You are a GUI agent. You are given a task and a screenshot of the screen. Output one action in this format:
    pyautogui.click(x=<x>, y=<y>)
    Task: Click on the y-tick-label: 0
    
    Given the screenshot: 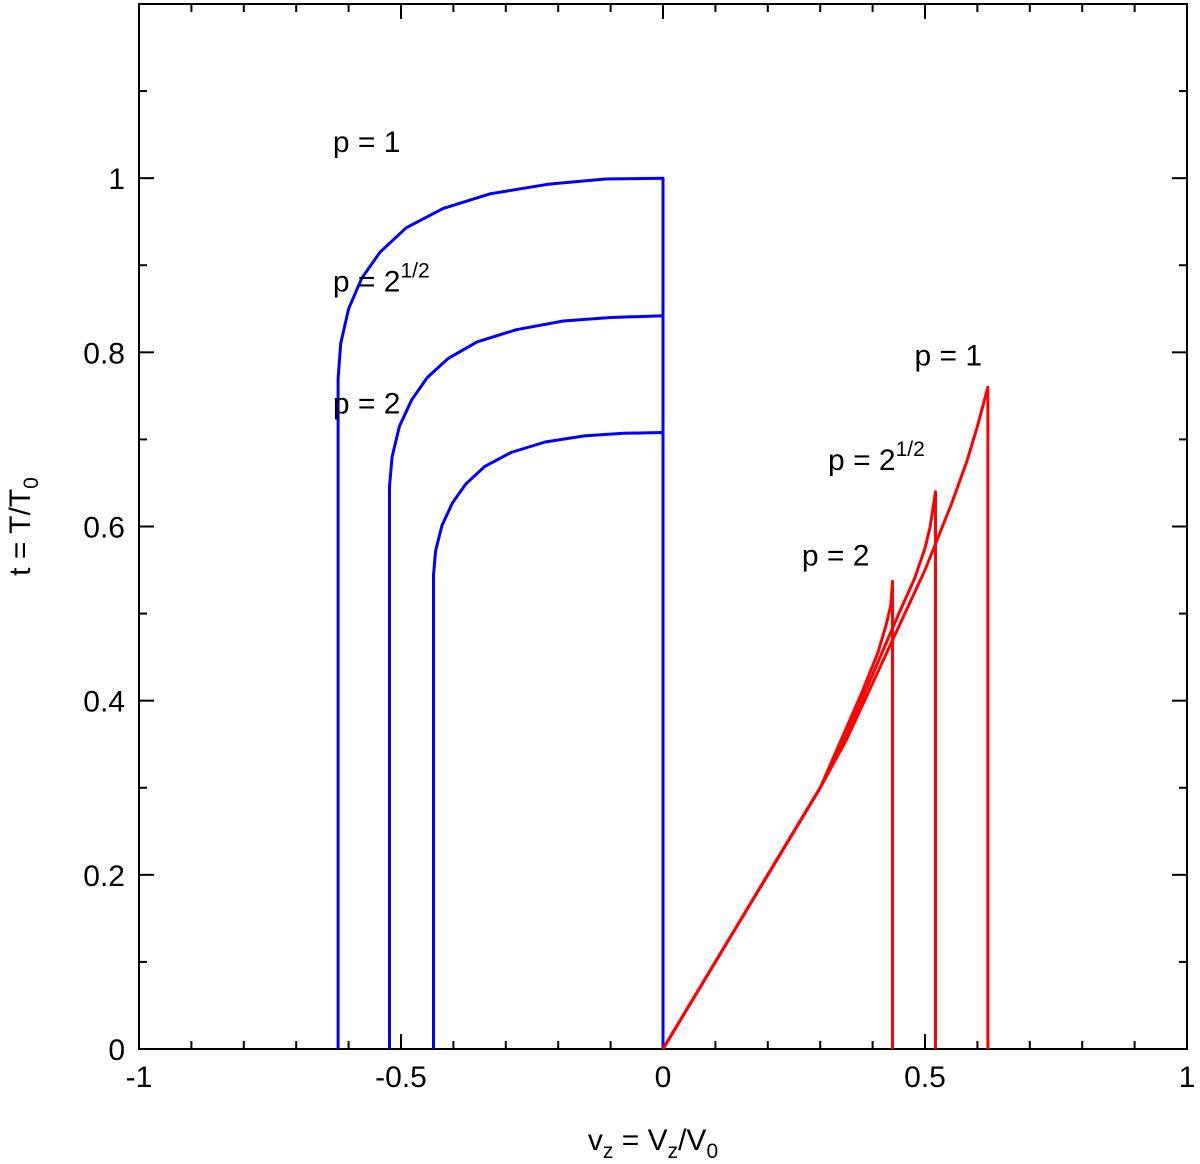 What is the action you would take?
    pyautogui.click(x=116, y=1050)
    